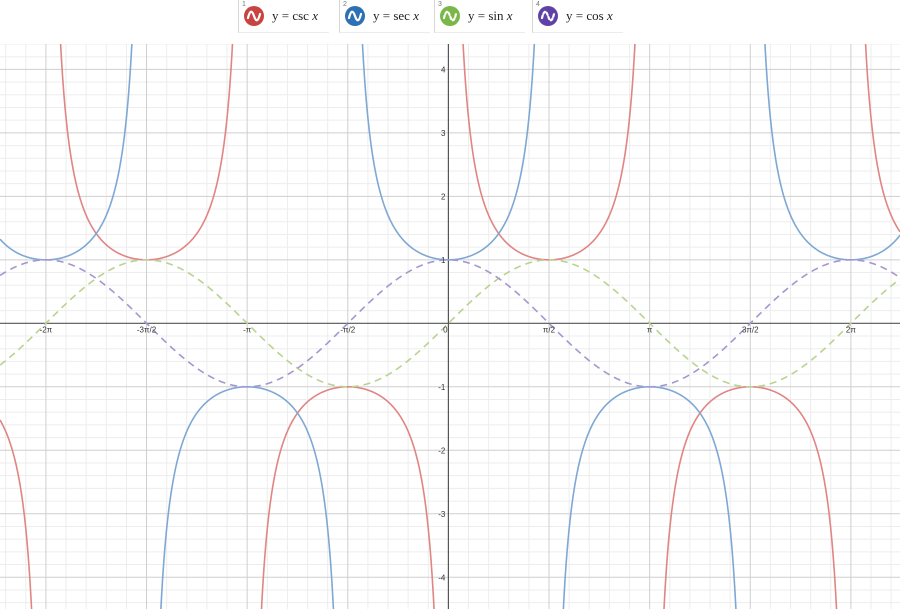  I want to click on legend-item-cos: 4 y = cos x, so click(577, 16).